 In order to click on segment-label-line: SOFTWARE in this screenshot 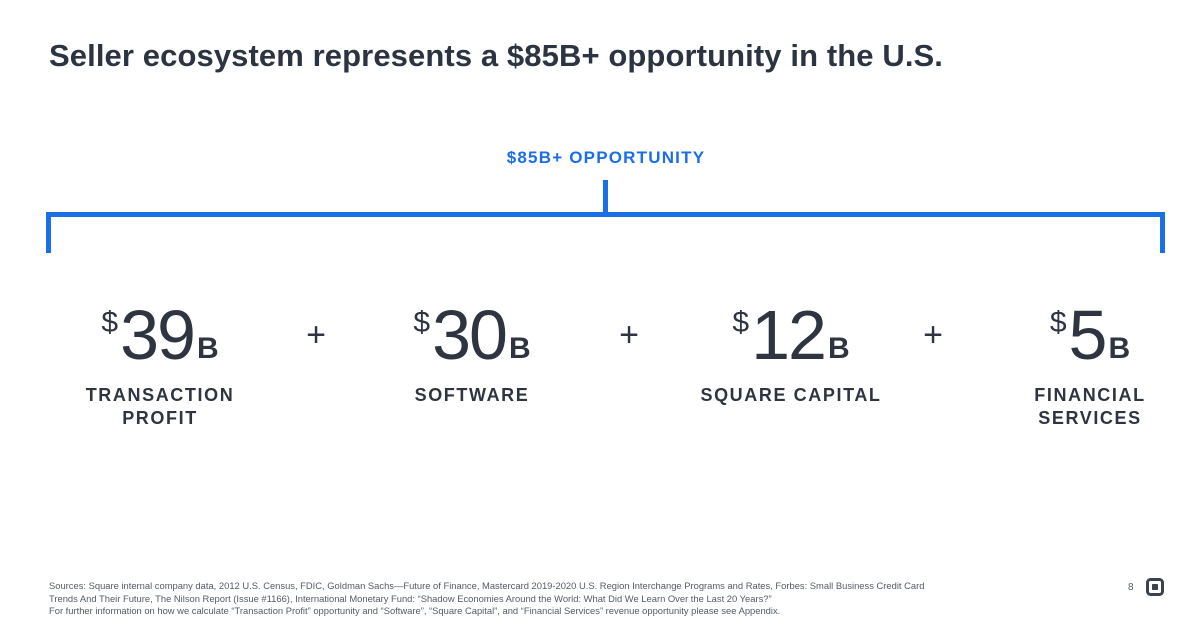, I will do `click(472, 395)`.